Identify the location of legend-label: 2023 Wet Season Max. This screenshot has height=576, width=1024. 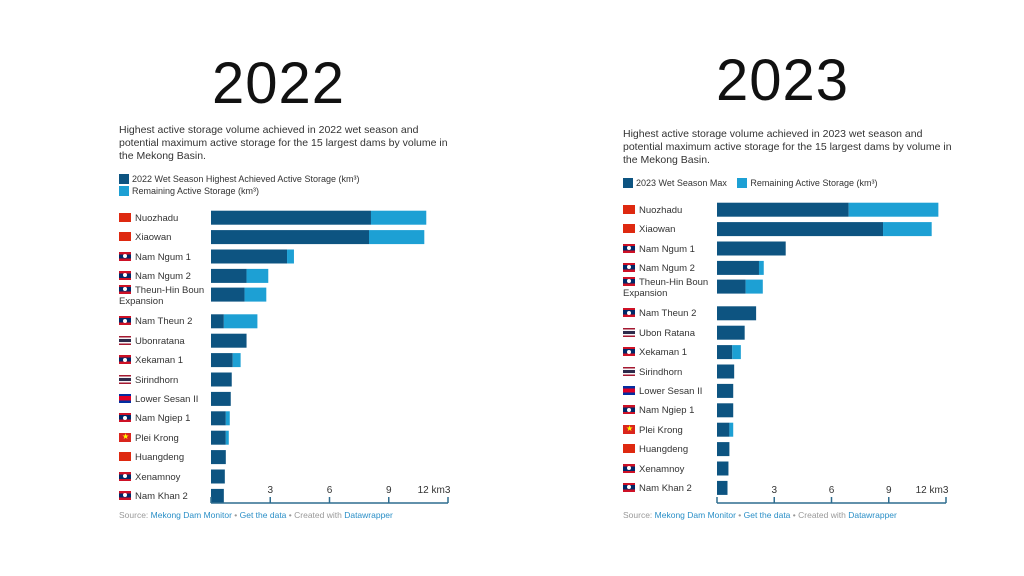
(681, 183).